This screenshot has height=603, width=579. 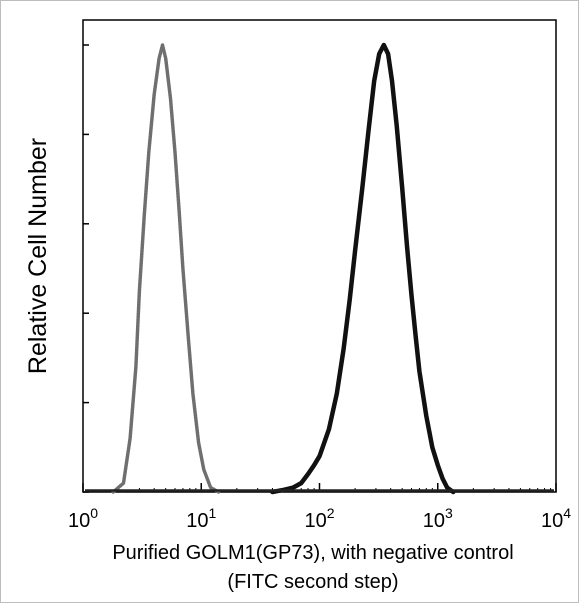 What do you see at coordinates (83, 518) in the screenshot?
I see `x-tick-label: 10⁰` at bounding box center [83, 518].